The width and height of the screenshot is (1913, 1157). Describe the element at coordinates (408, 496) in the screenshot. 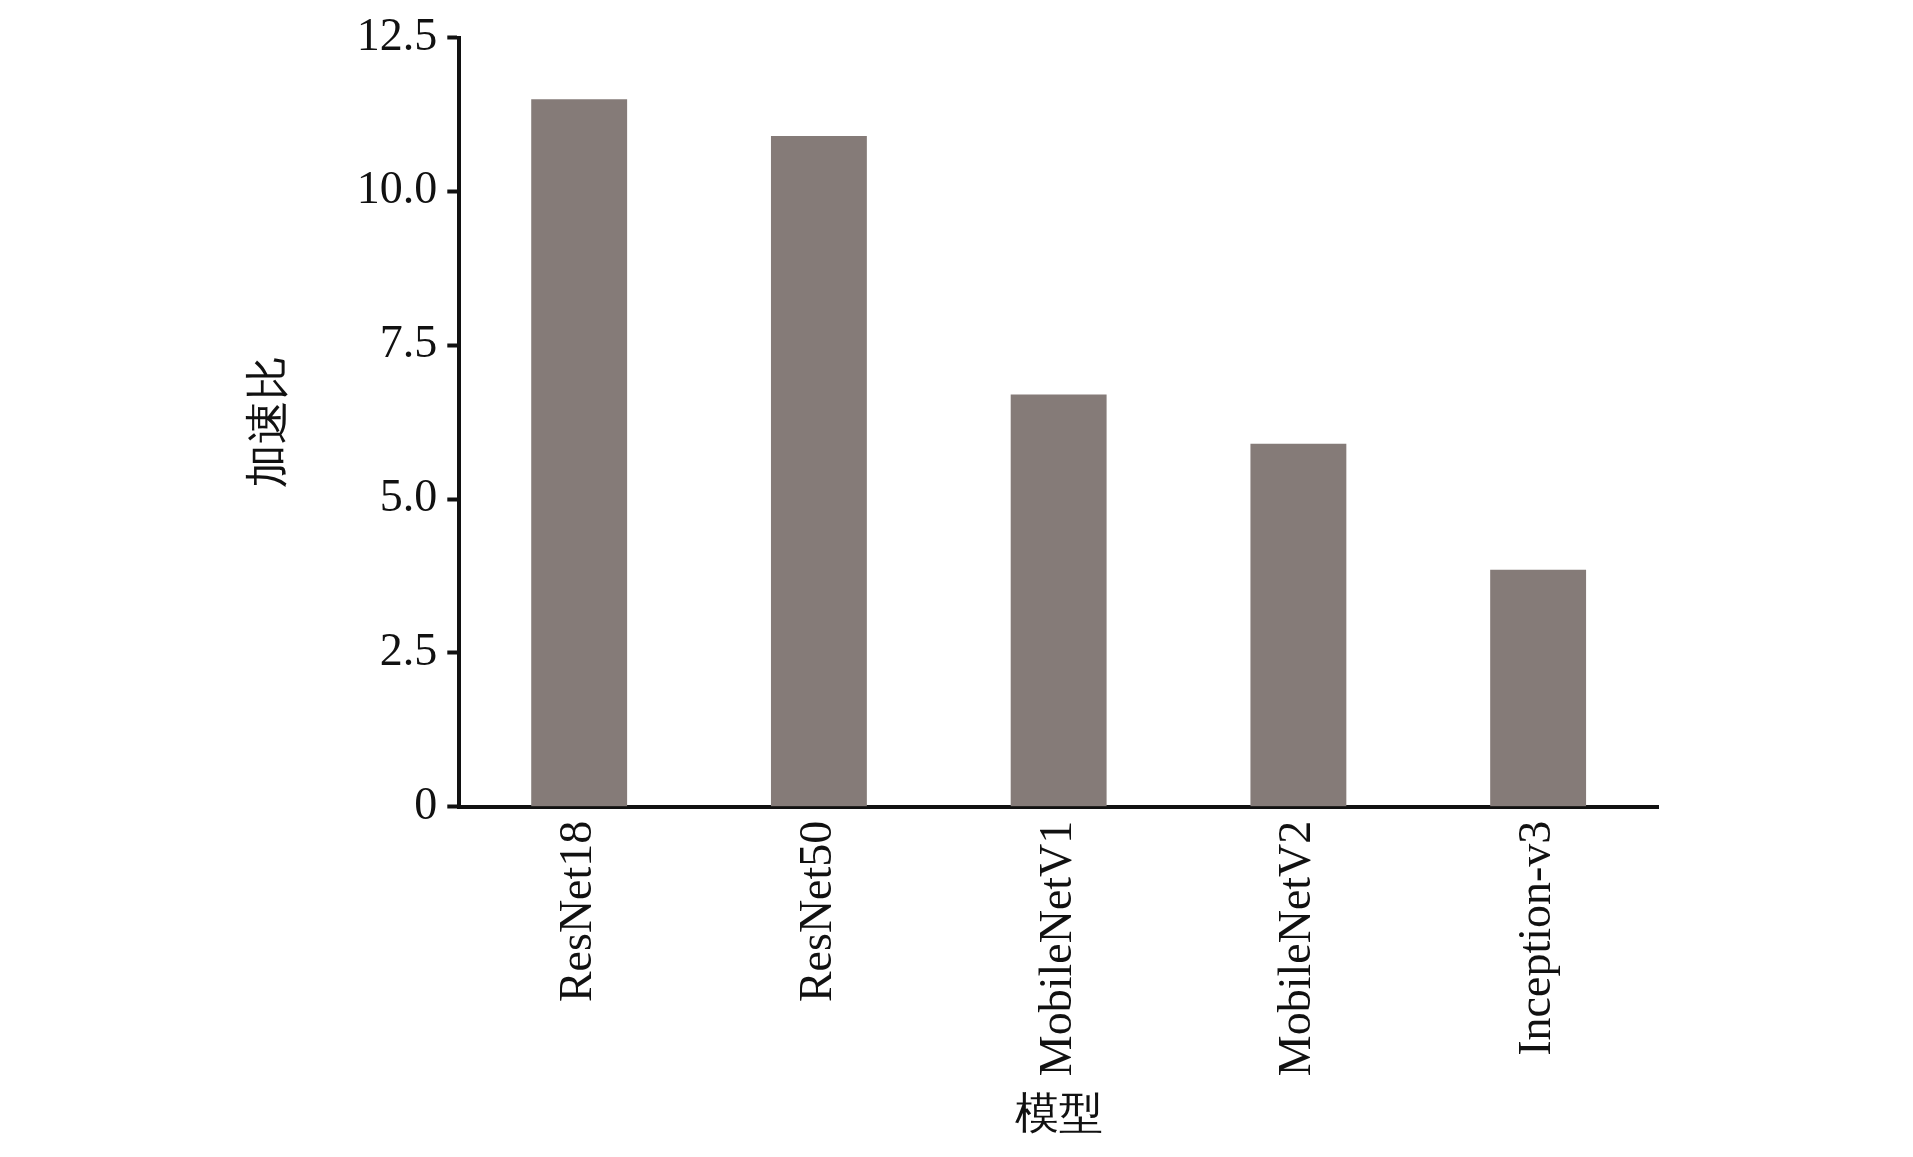

I see `y-tick-label: 5.0` at that location.